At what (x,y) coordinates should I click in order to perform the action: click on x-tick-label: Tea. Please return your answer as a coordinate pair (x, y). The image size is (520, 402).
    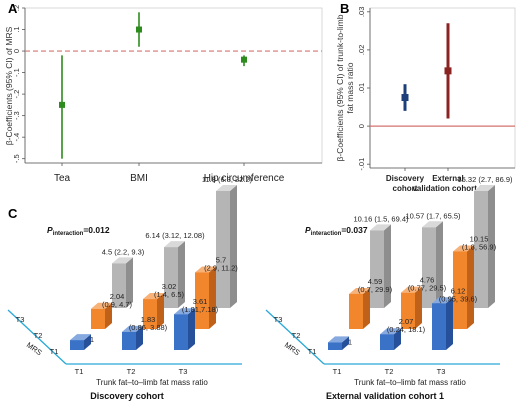
    Looking at the image, I should click on (62, 178).